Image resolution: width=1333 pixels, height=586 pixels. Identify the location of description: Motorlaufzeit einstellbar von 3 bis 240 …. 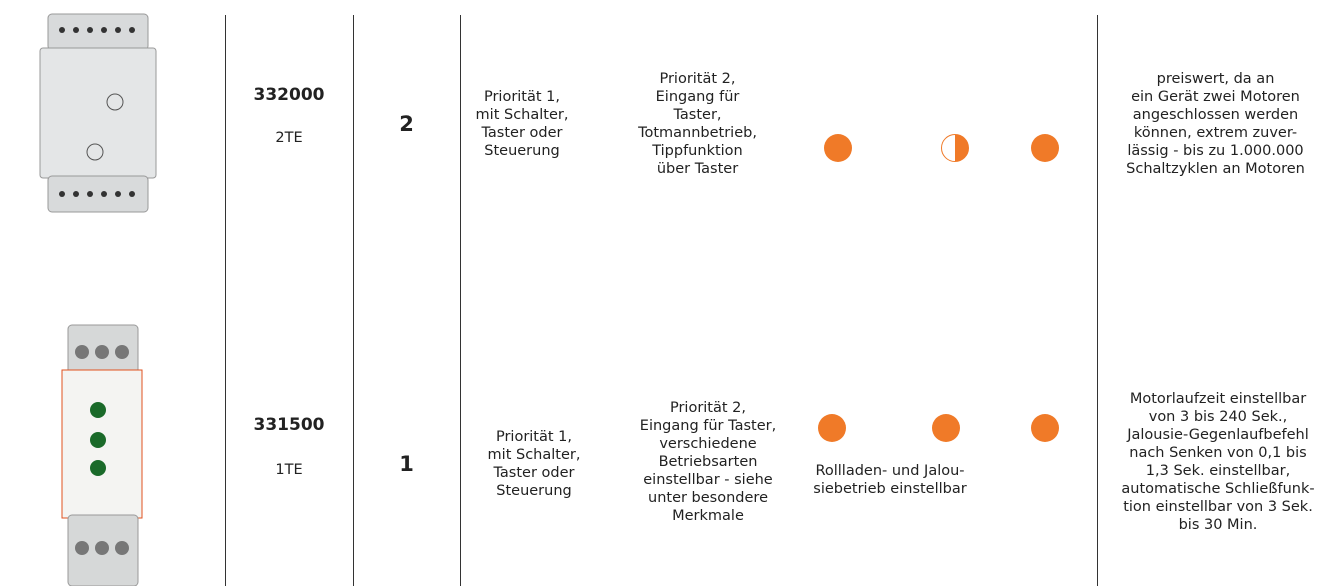
(1218, 462).